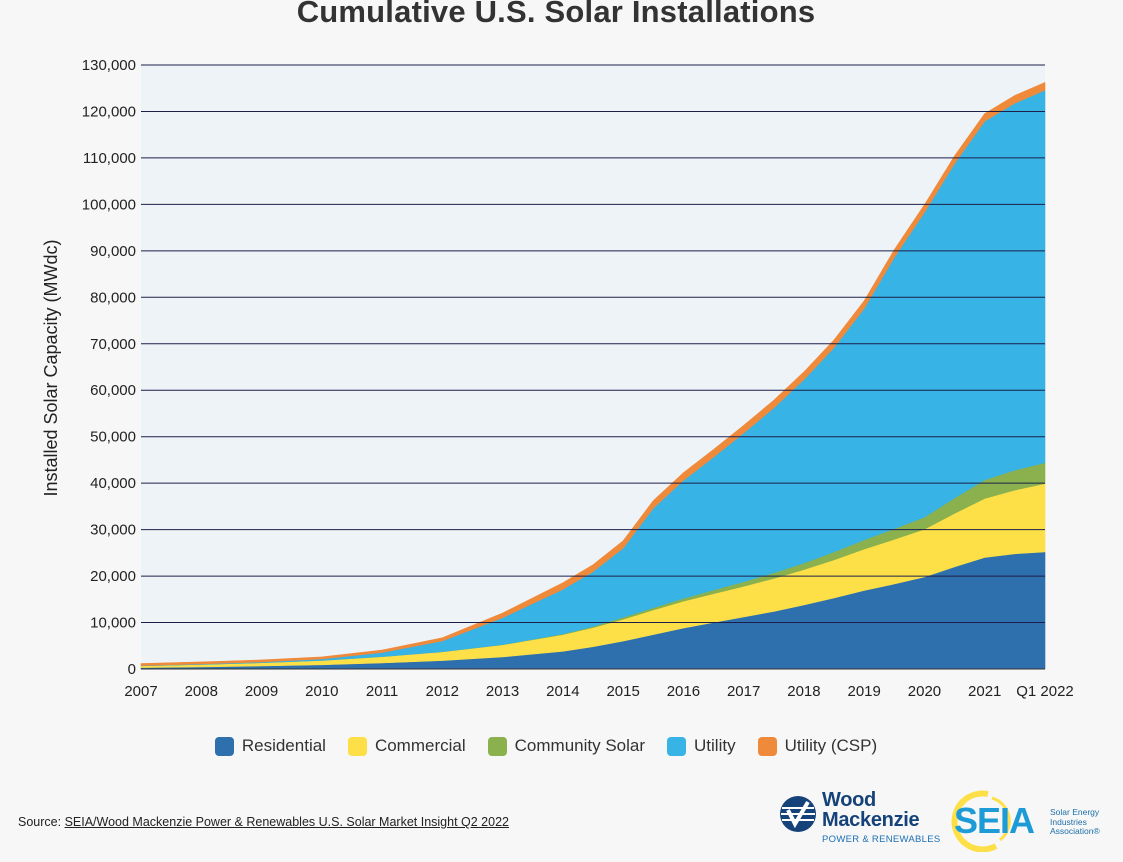 Image resolution: width=1123 pixels, height=862 pixels. Describe the element at coordinates (994, 820) in the screenshot. I see `seia-wordmark: SEIA` at that location.